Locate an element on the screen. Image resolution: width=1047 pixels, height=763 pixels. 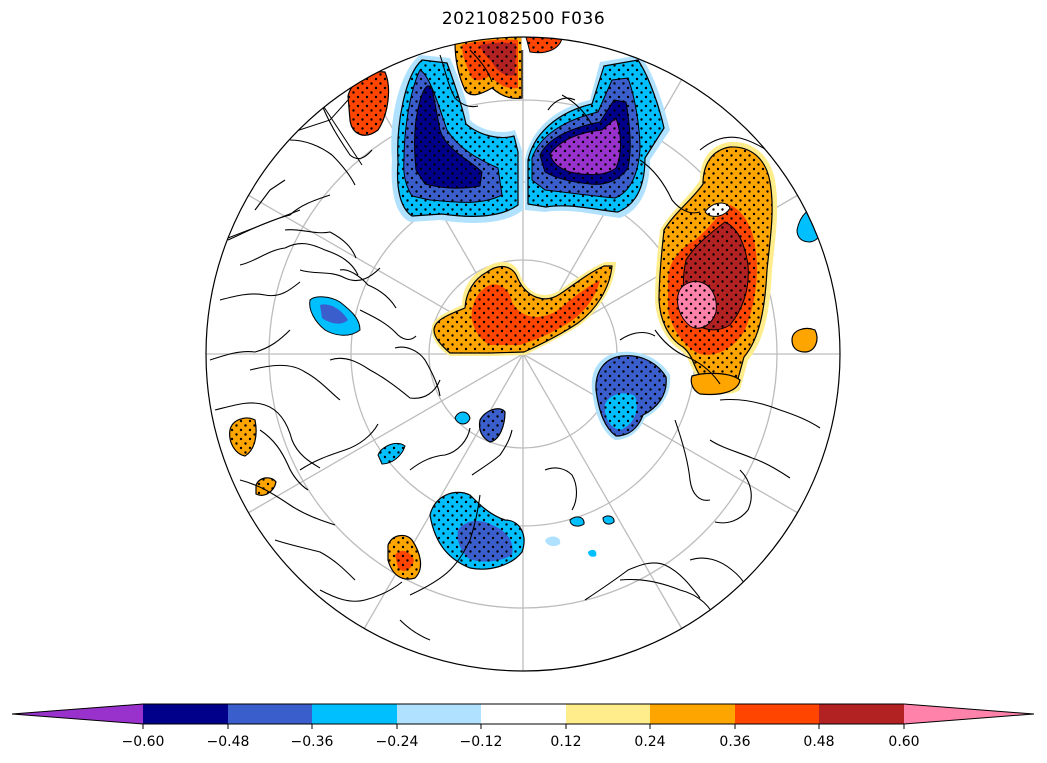
colorbar-tick-label: 0.60 is located at coordinates (904, 742).